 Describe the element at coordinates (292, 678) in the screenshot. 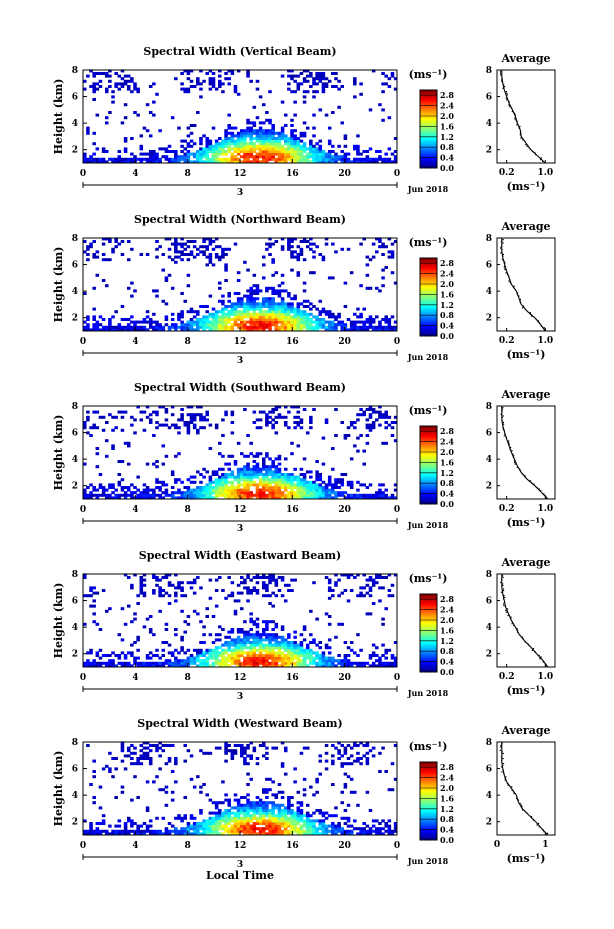

I see `x-tick-label: 16` at that location.